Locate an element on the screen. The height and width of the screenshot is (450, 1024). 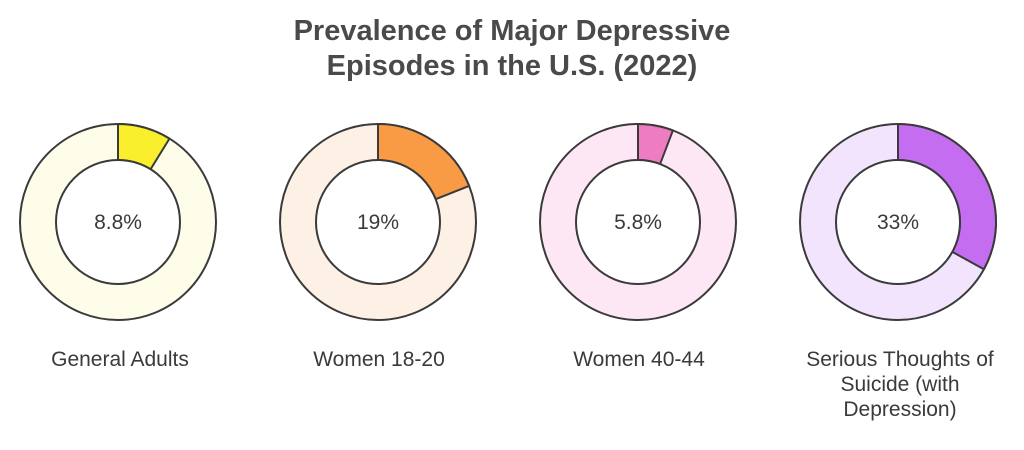
donut-value-women-40-44: 5.8% is located at coordinates (638, 222).